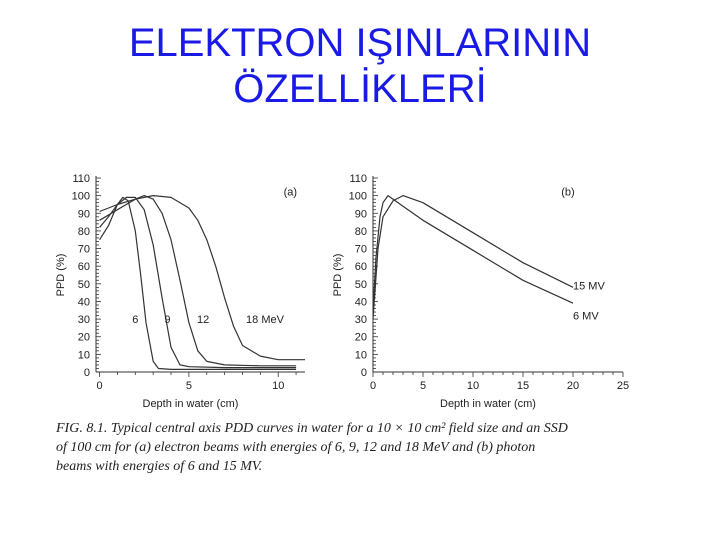  What do you see at coordinates (203, 320) in the screenshot?
I see `series-label: 12` at bounding box center [203, 320].